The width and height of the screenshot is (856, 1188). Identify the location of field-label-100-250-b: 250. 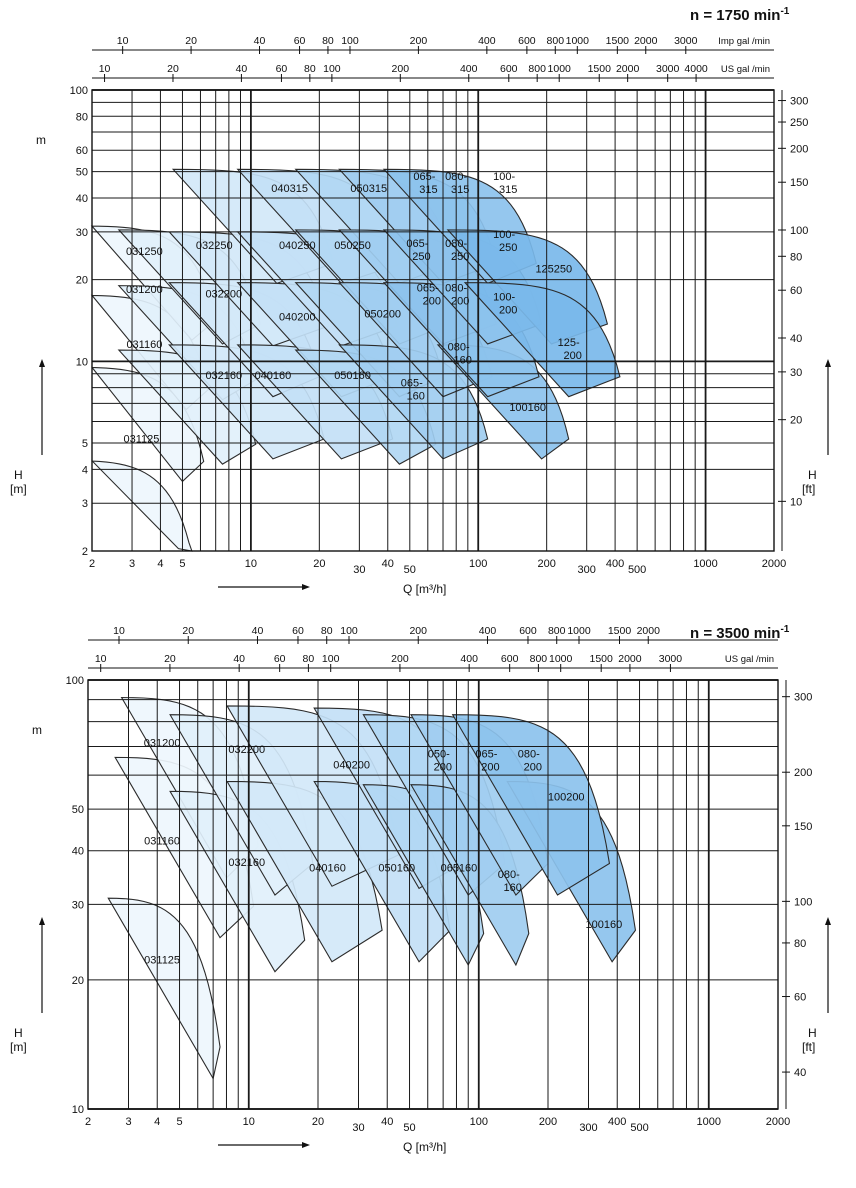
(508, 248).